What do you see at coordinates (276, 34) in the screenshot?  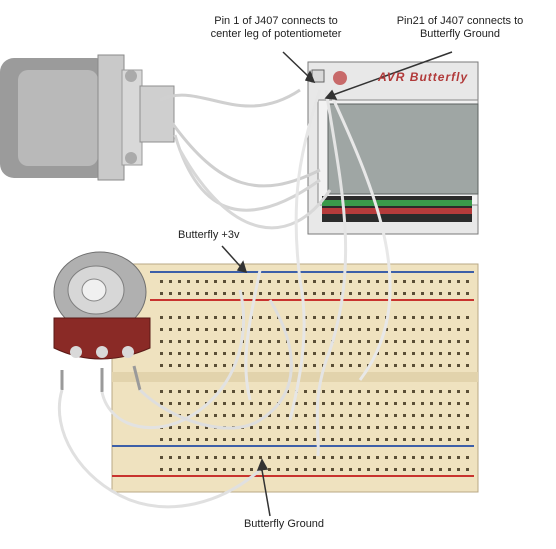 I see `annotation-pin1-line2: center leg of potentiometer` at bounding box center [276, 34].